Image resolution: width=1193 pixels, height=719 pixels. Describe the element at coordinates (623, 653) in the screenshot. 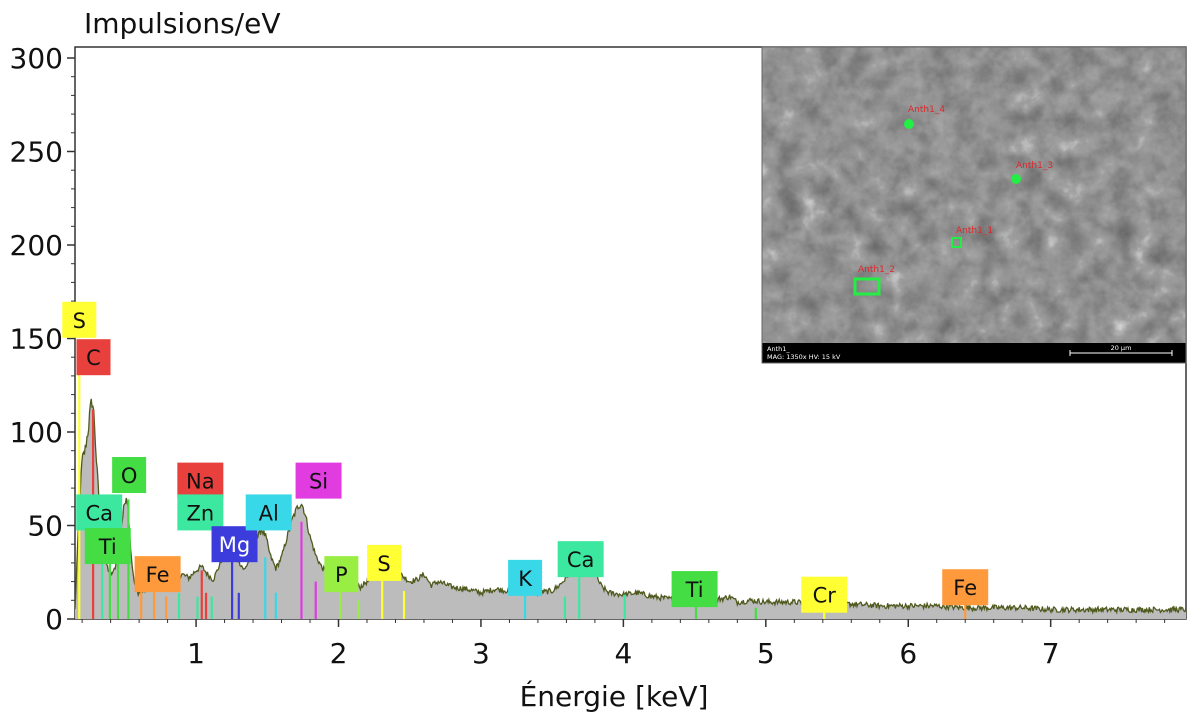

I see `x-tick-label: 4` at that location.